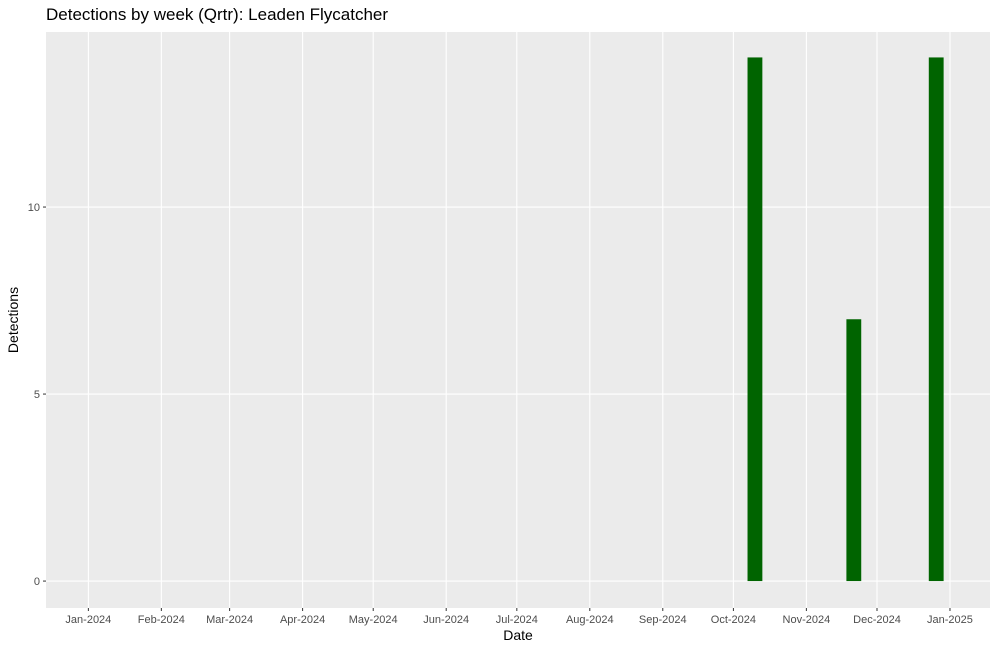 Image resolution: width=1000 pixels, height=651 pixels. Describe the element at coordinates (37, 582) in the screenshot. I see `y-tick-label: 0` at that location.